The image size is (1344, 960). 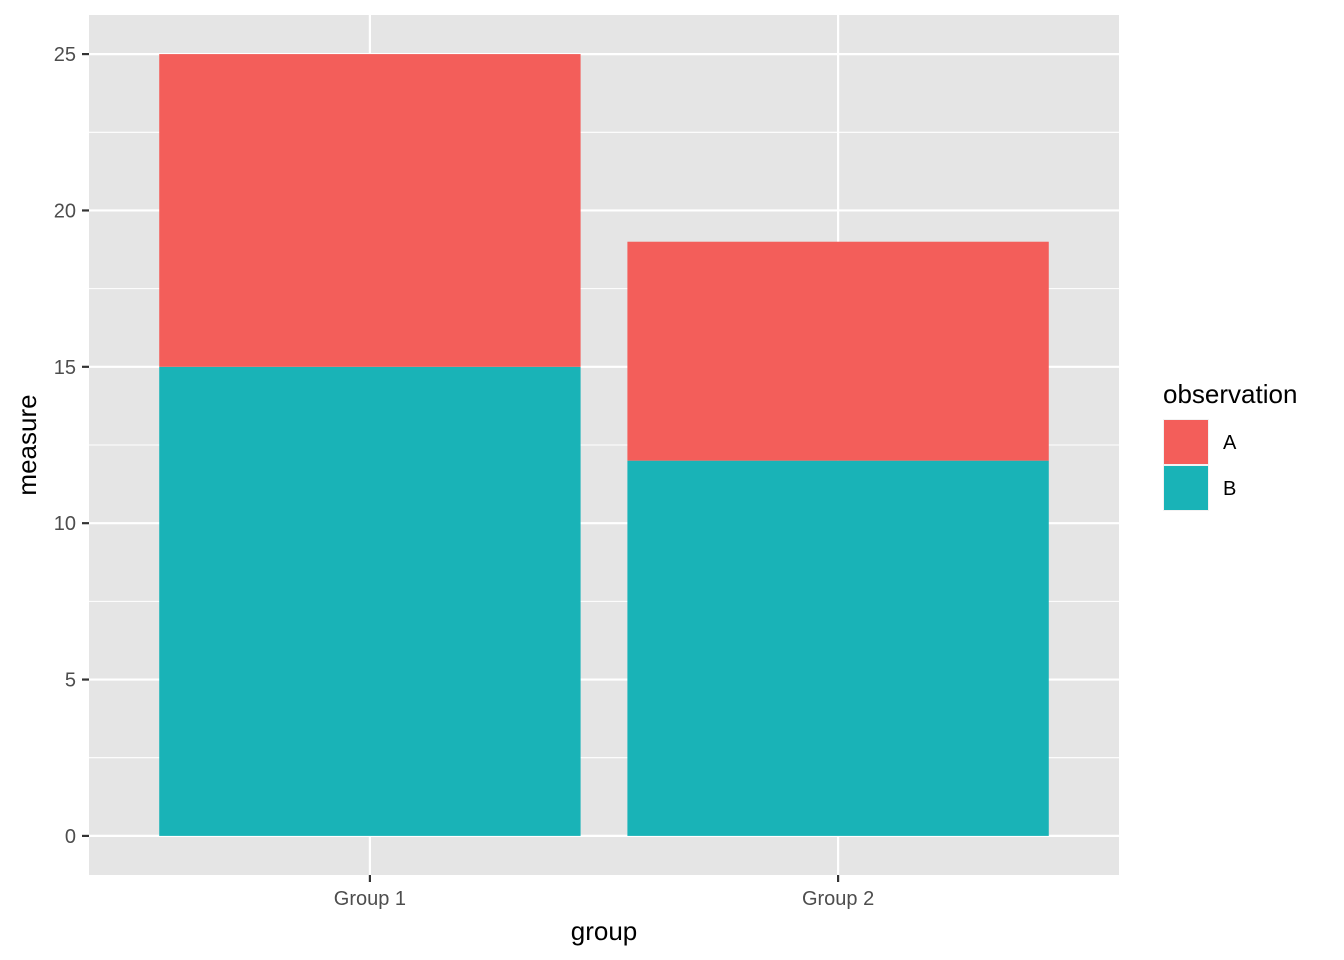 What do you see at coordinates (65, 211) in the screenshot?
I see `y-tick-label: 20` at bounding box center [65, 211].